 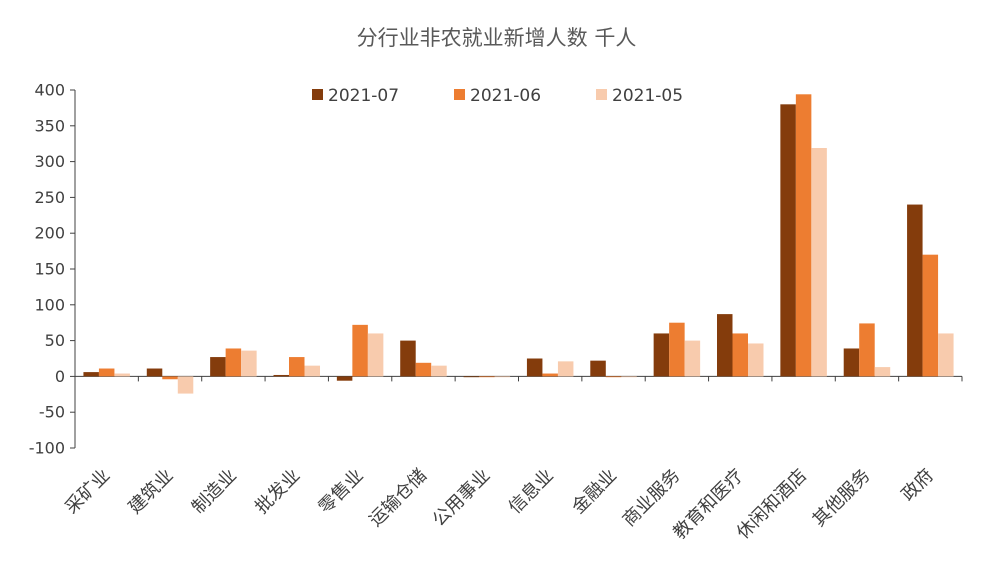 What do you see at coordinates (49, 269) in the screenshot?
I see `y-tick-label: 150` at bounding box center [49, 269].